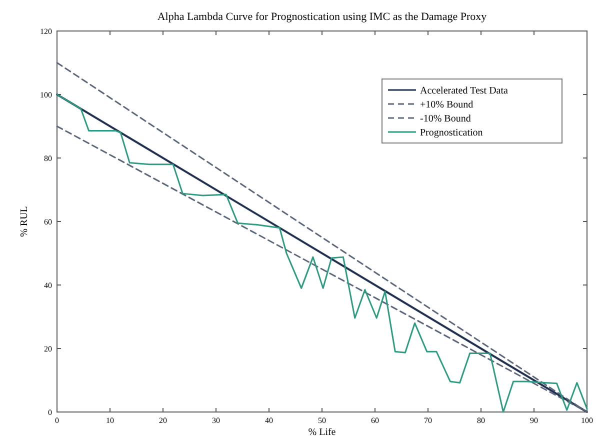 The height and width of the screenshot is (439, 596). Describe the element at coordinates (24, 221) in the screenshot. I see `y-axis-title: % RUL` at that location.